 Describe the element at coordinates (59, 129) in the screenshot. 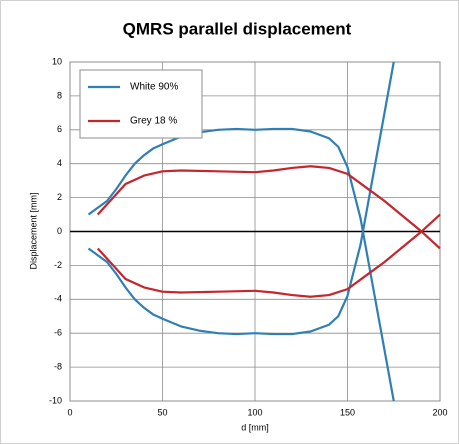

I see `y-tick-label: 6` at that location.